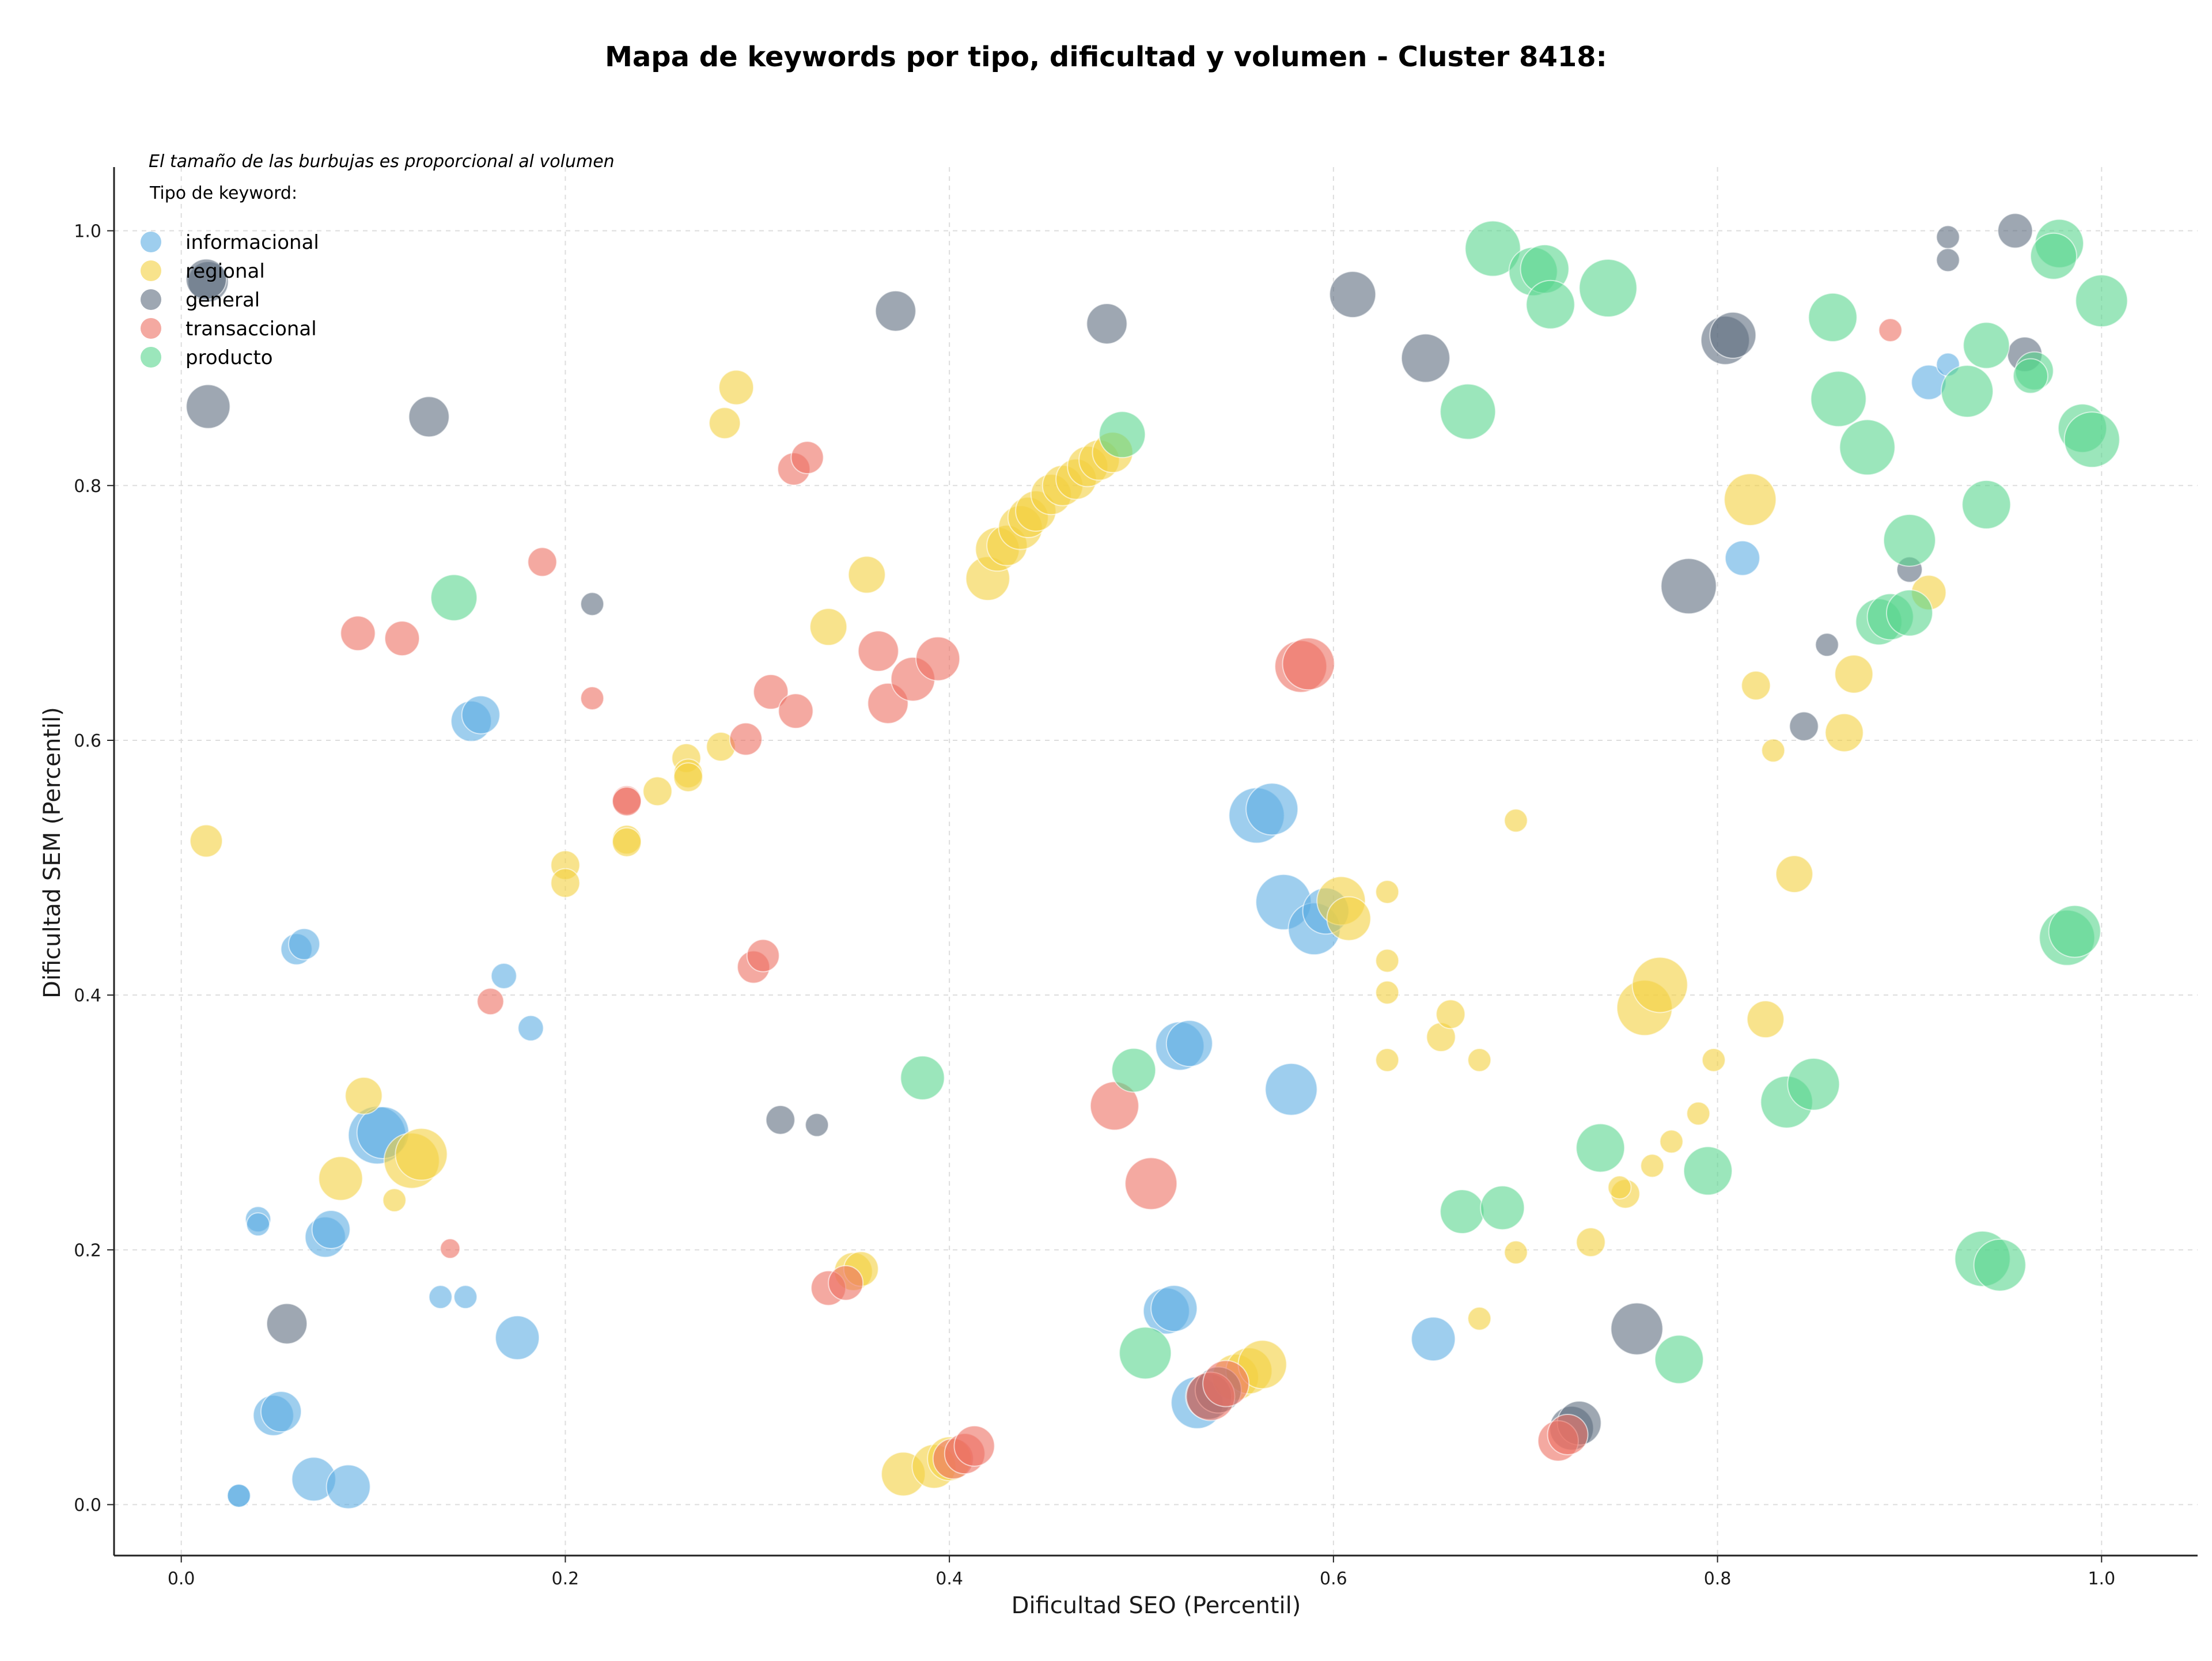 Image resolution: width=2212 pixels, height=1661 pixels. What do you see at coordinates (87, 1250) in the screenshot?
I see `y-tick-label: 0.2` at bounding box center [87, 1250].